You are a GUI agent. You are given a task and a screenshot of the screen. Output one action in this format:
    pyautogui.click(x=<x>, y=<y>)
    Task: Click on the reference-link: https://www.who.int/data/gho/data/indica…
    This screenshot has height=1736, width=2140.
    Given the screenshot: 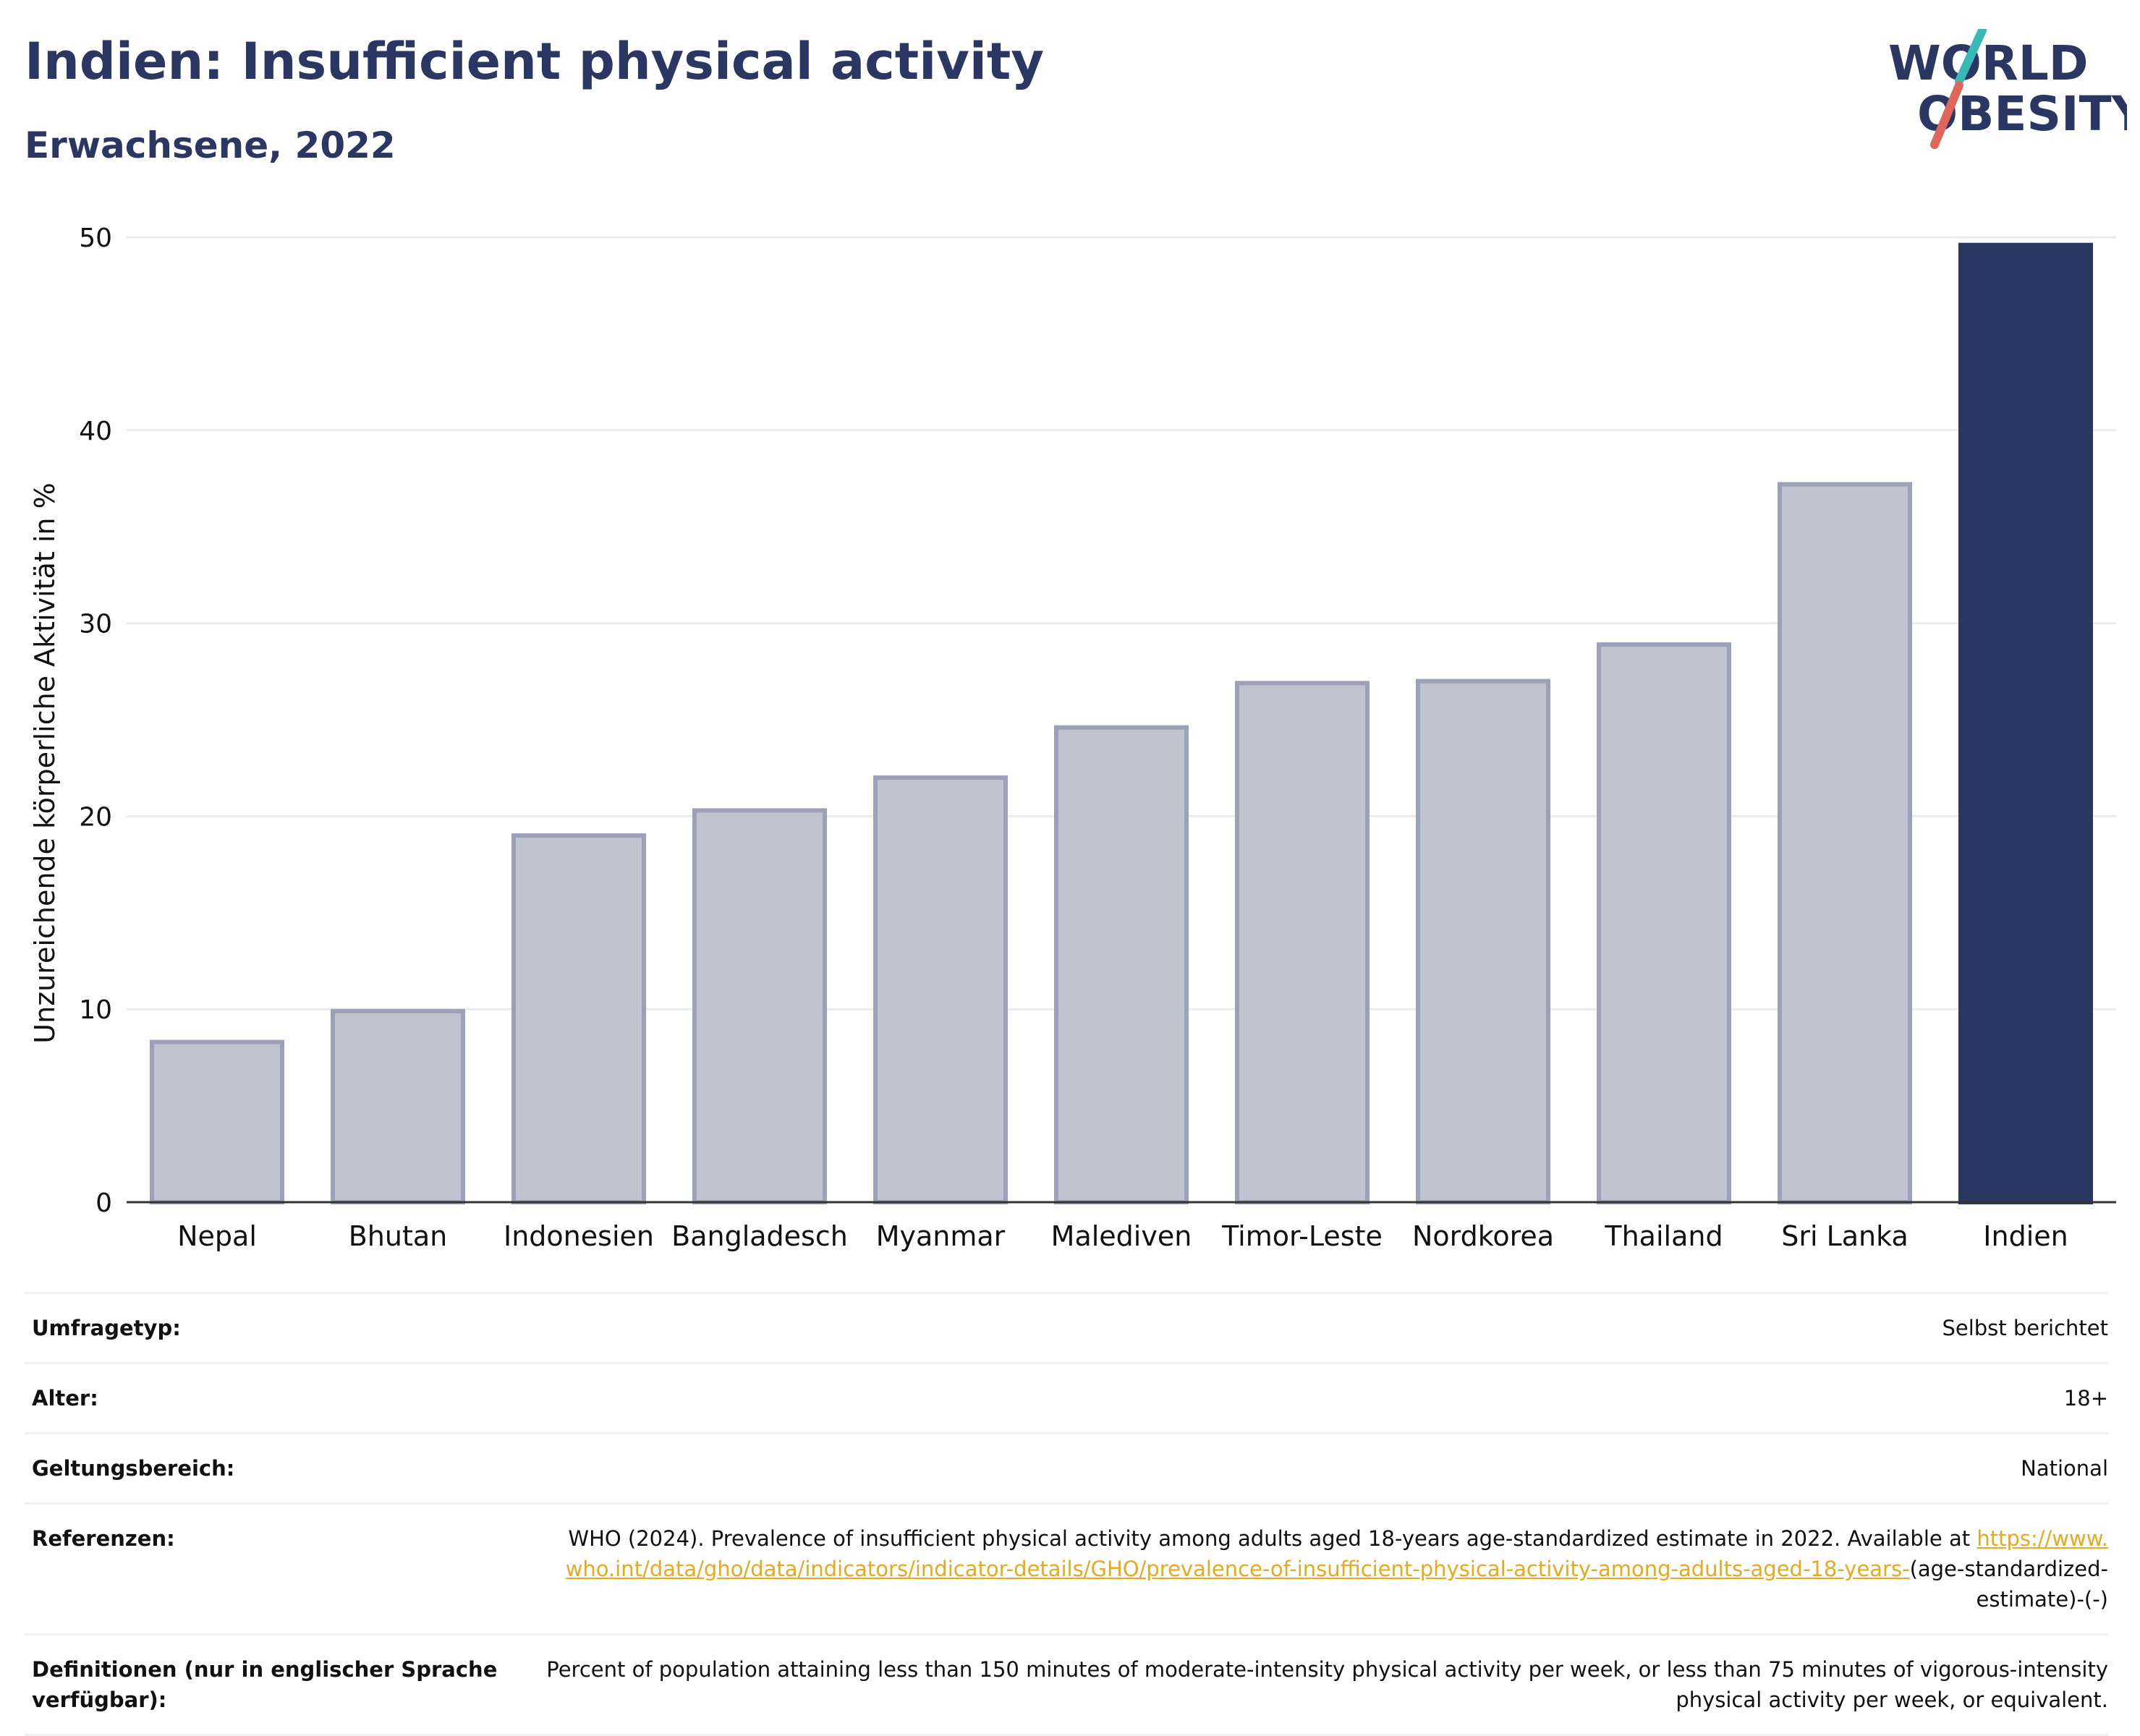 What is the action you would take?
    pyautogui.click(x=1336, y=1553)
    